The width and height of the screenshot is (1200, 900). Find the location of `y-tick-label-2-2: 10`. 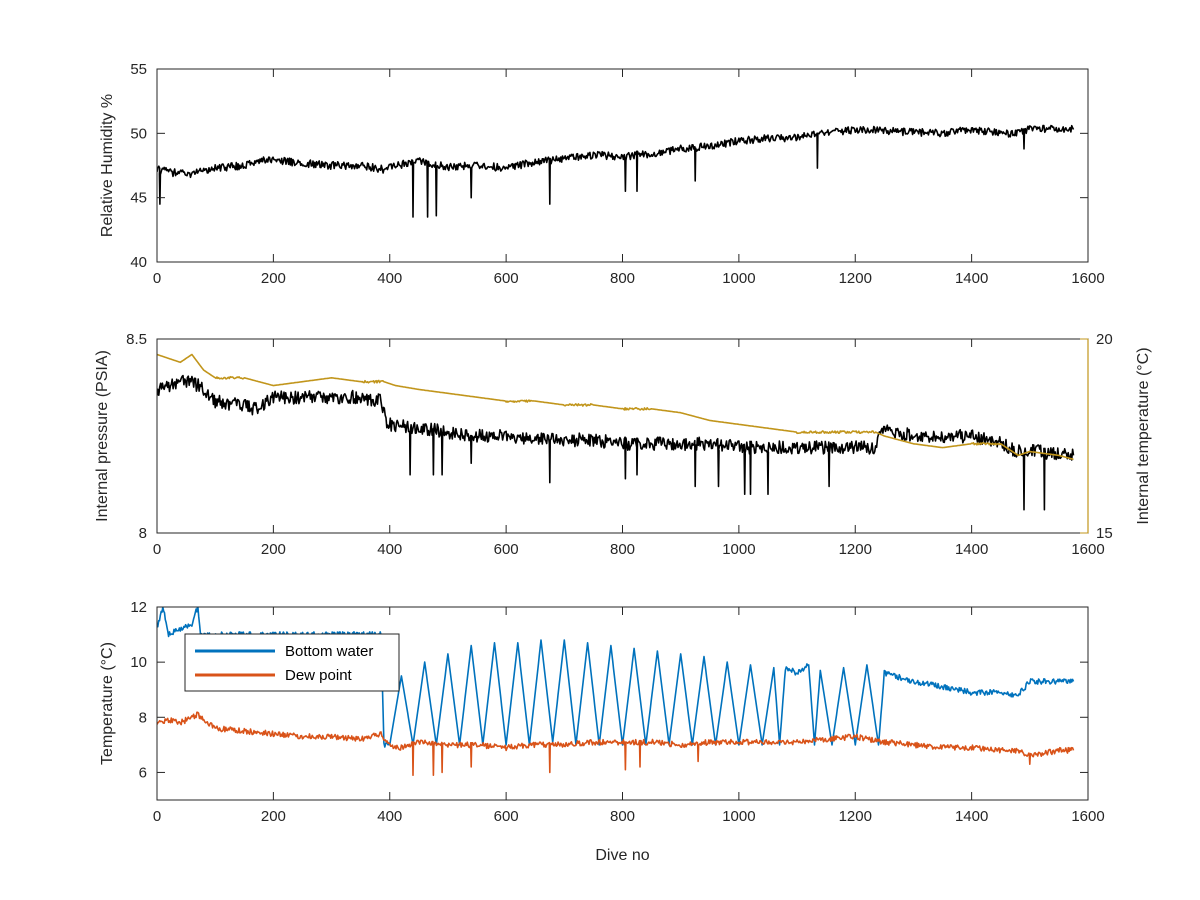

y-tick-label-2-2: 10 is located at coordinates (138, 662).